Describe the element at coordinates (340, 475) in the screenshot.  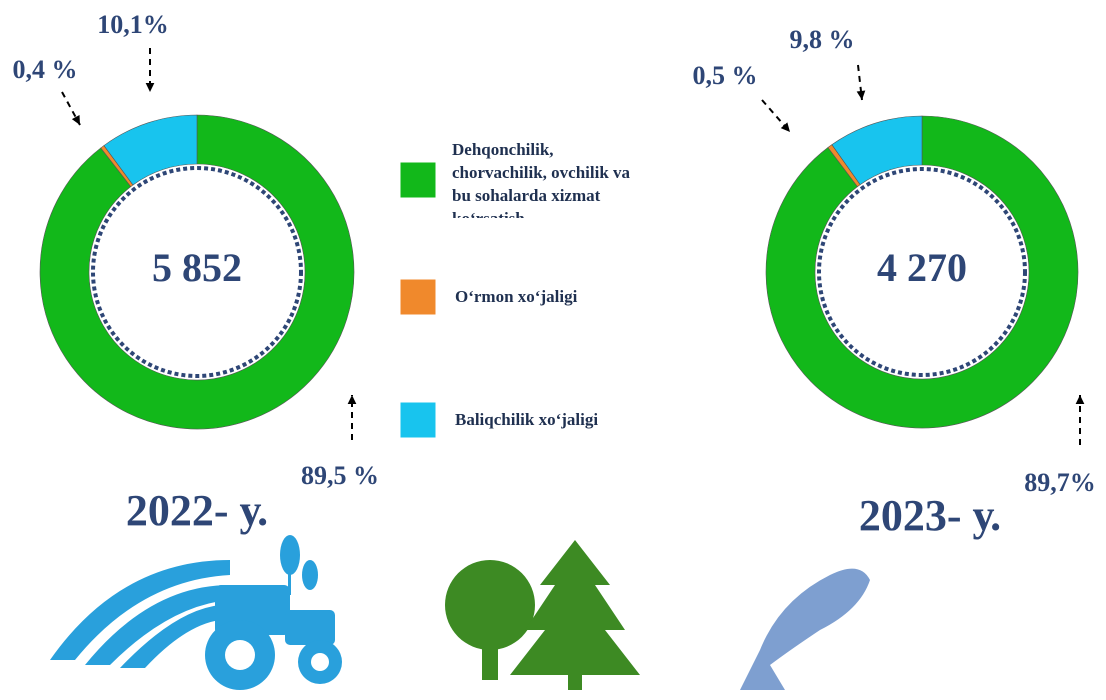
I see `value-label: 89,5 %` at that location.